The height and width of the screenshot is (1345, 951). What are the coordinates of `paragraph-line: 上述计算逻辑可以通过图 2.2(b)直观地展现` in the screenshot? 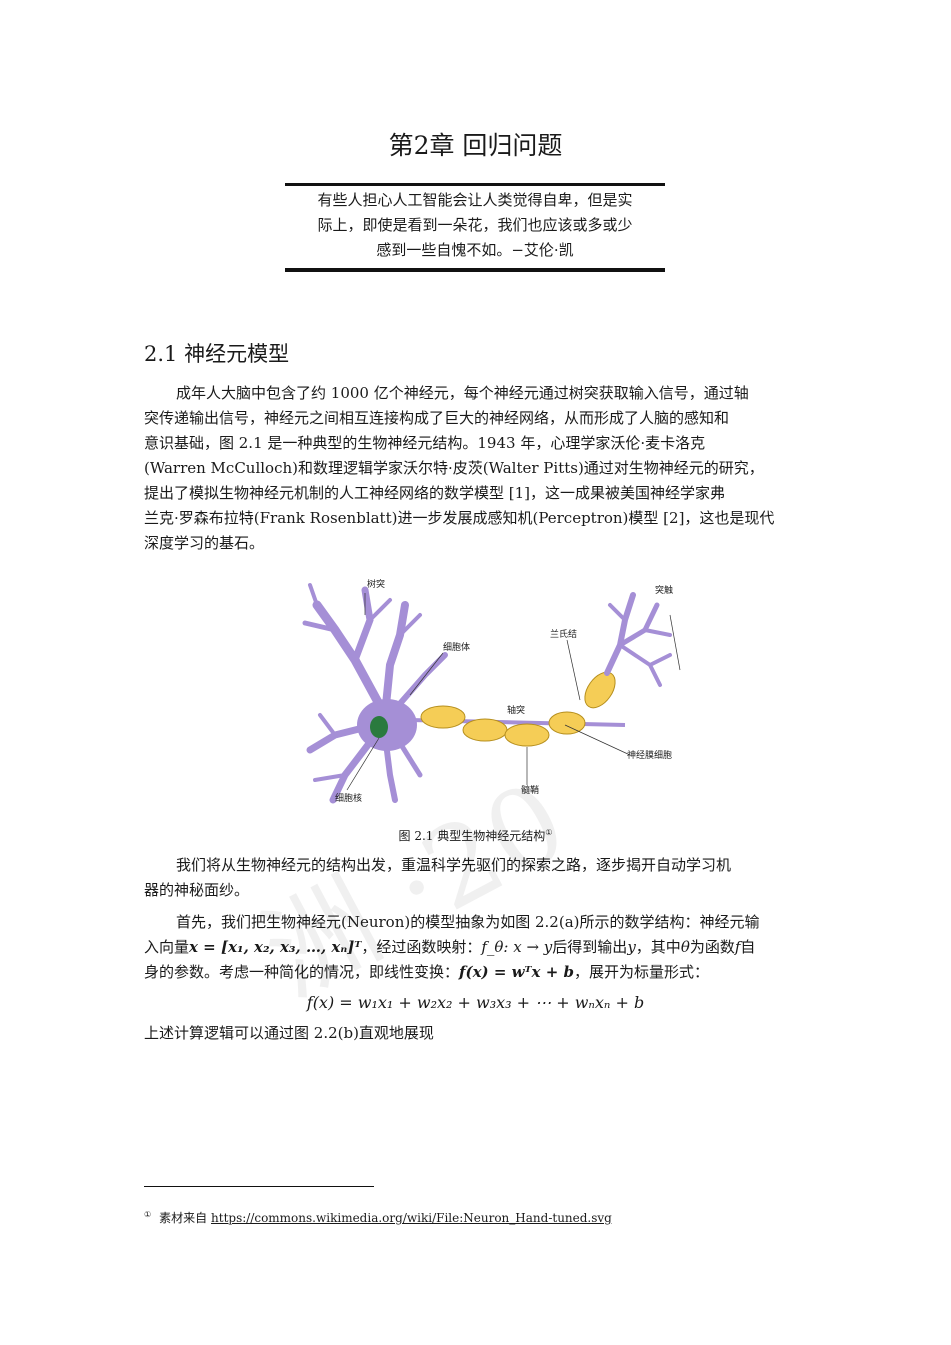 It's located at (289, 1033).